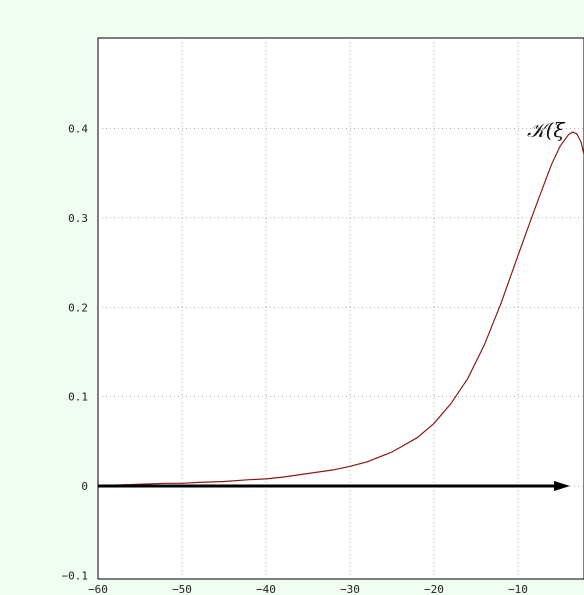 This screenshot has height=595, width=584. What do you see at coordinates (78, 129) in the screenshot?
I see `y-tick-label: 0.4` at bounding box center [78, 129].